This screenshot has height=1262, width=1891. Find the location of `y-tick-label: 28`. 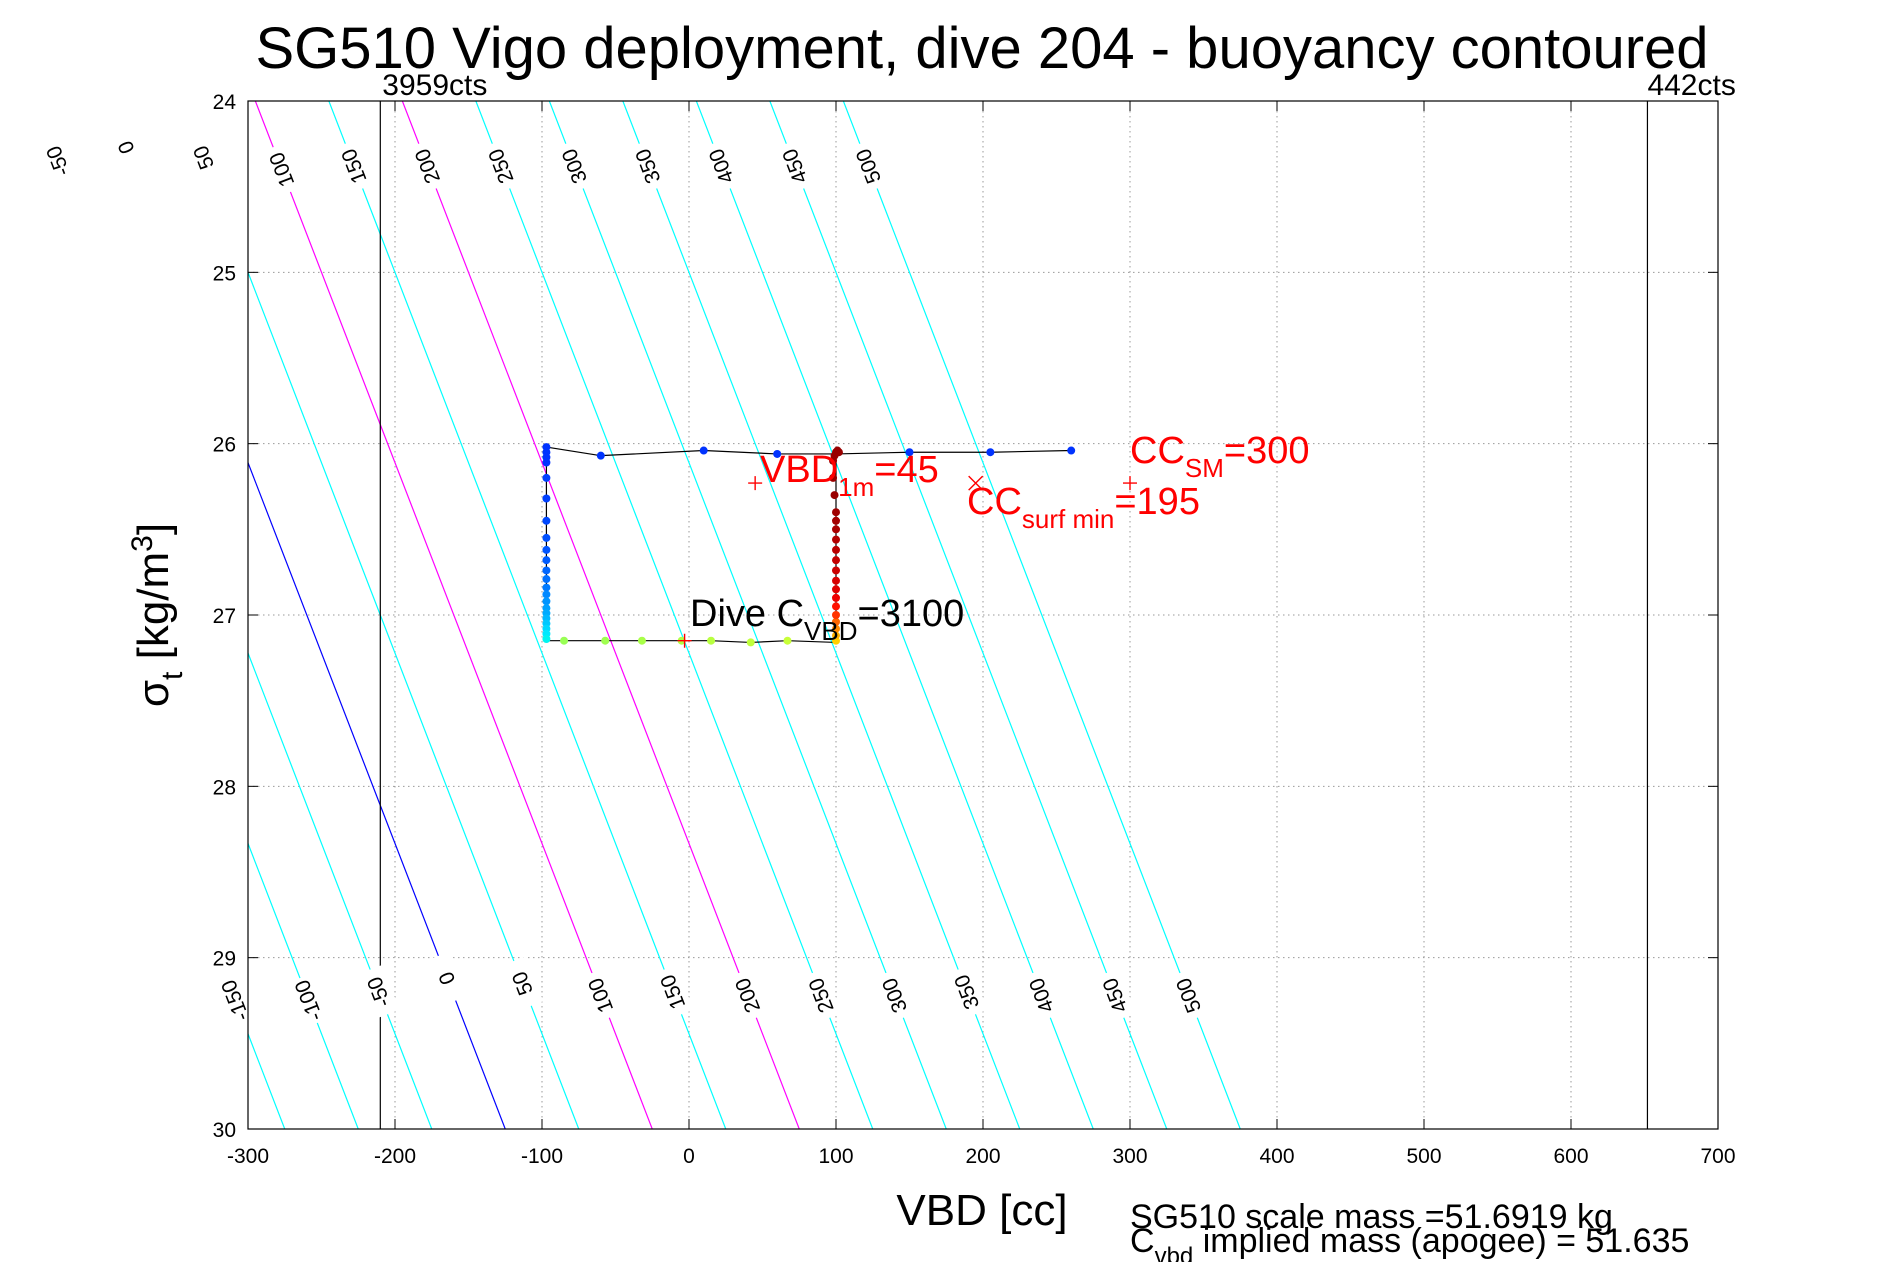

y-tick-label: 28 is located at coordinates (224, 787).